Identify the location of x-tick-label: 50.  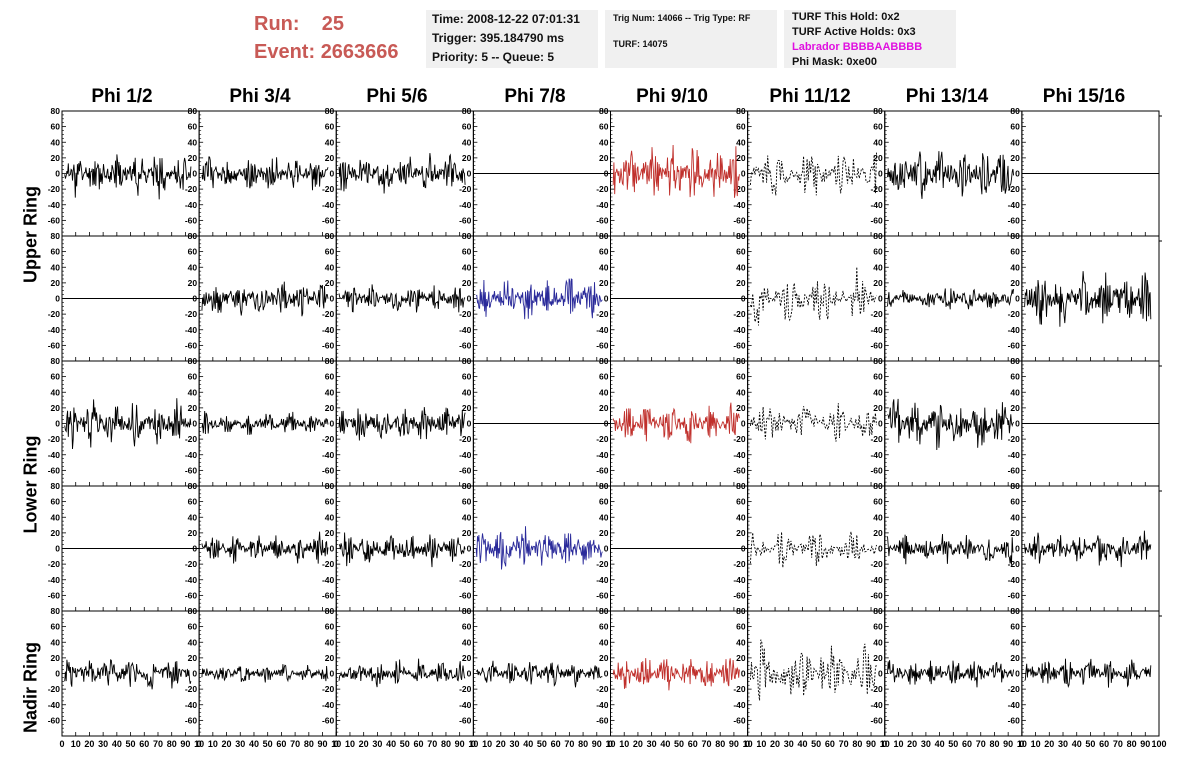
(953, 744).